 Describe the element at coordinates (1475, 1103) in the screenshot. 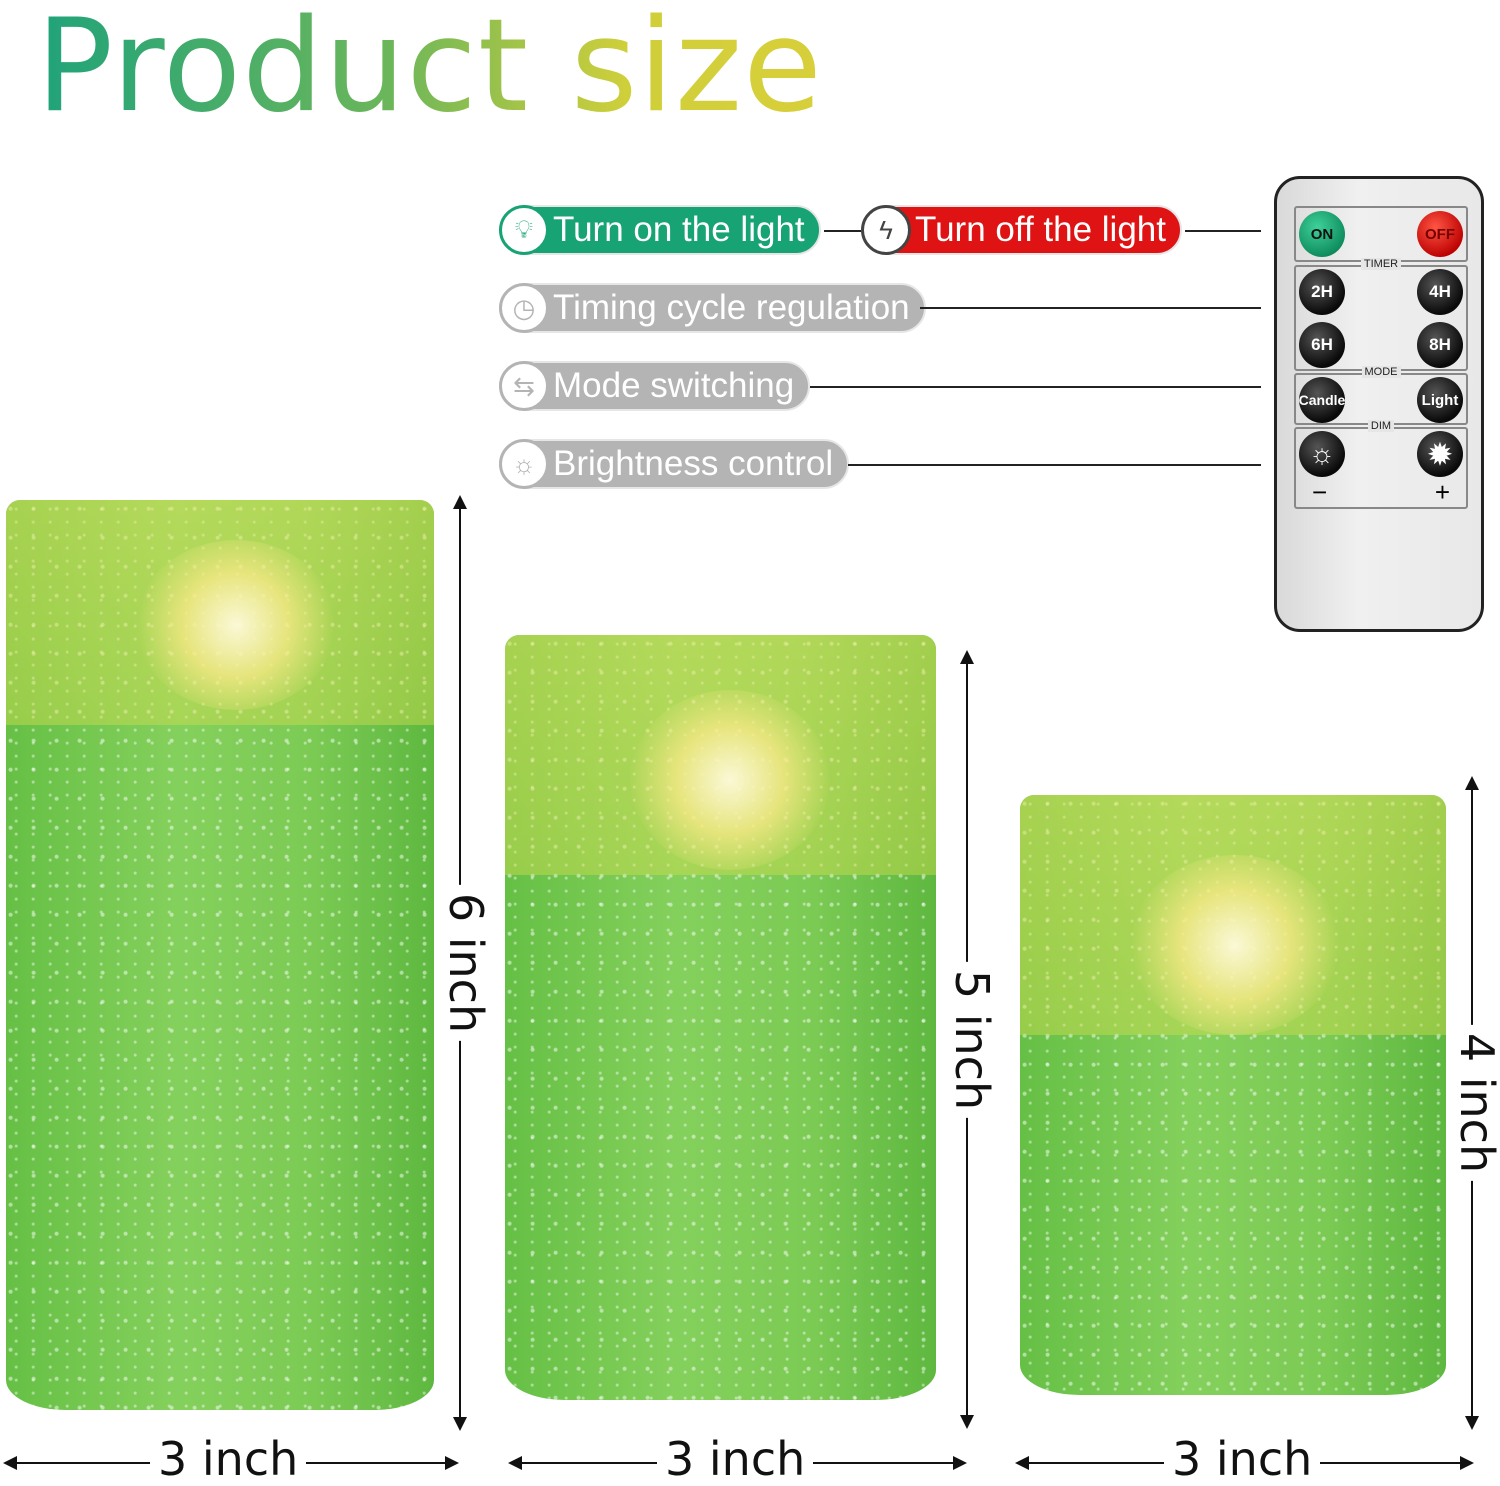

I see `height-label-small: 4 inch` at that location.